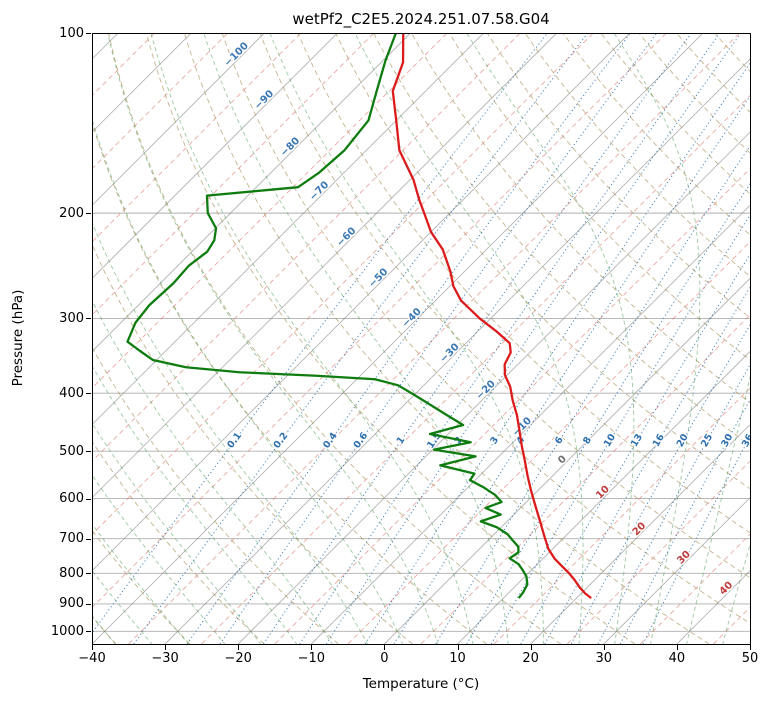 The width and height of the screenshot is (775, 708). I want to click on x-tick-label: 10, so click(457, 658).